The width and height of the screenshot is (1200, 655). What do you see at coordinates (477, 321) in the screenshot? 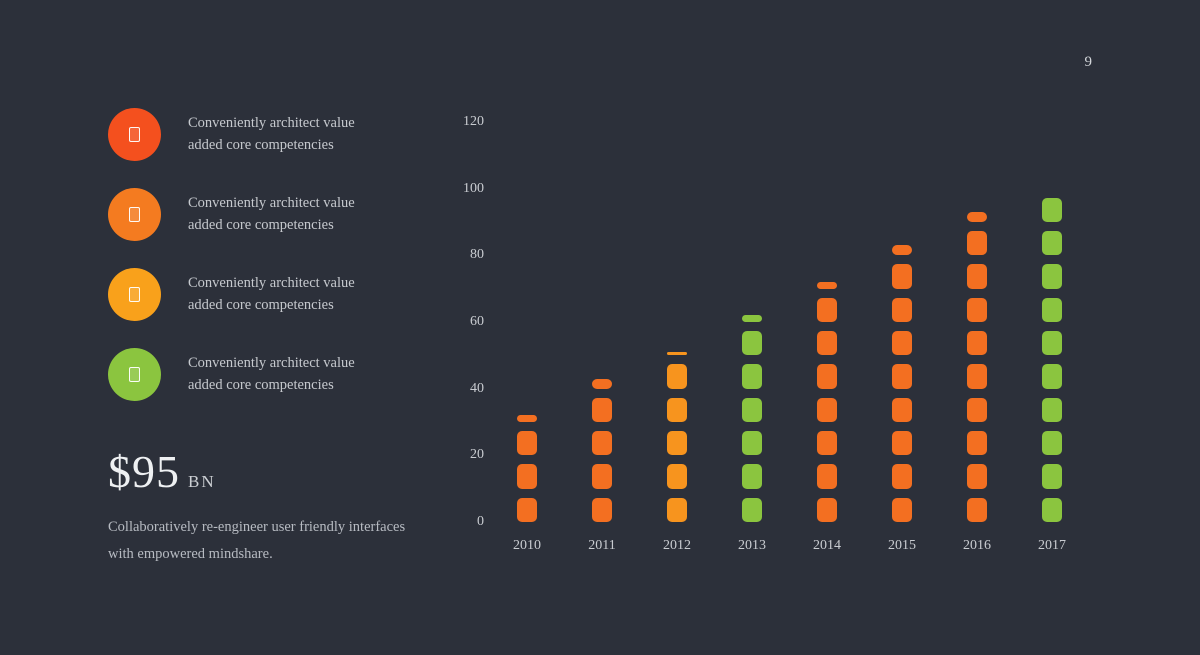
I see `y-axis-tick: 60` at bounding box center [477, 321].